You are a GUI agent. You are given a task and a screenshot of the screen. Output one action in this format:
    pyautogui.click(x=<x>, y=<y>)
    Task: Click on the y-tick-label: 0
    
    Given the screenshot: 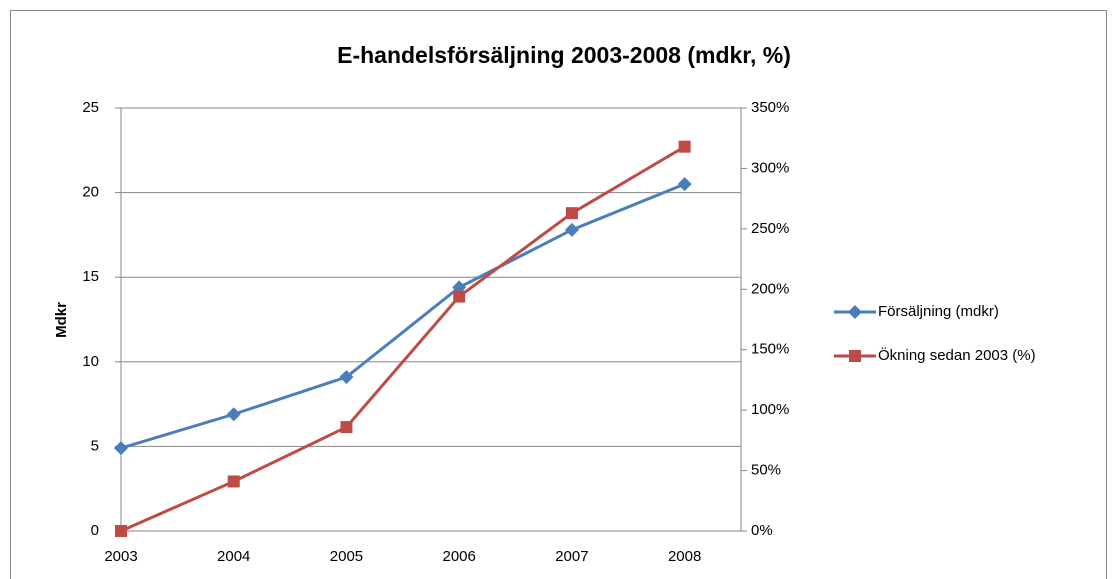 What is the action you would take?
    pyautogui.click(x=95, y=530)
    